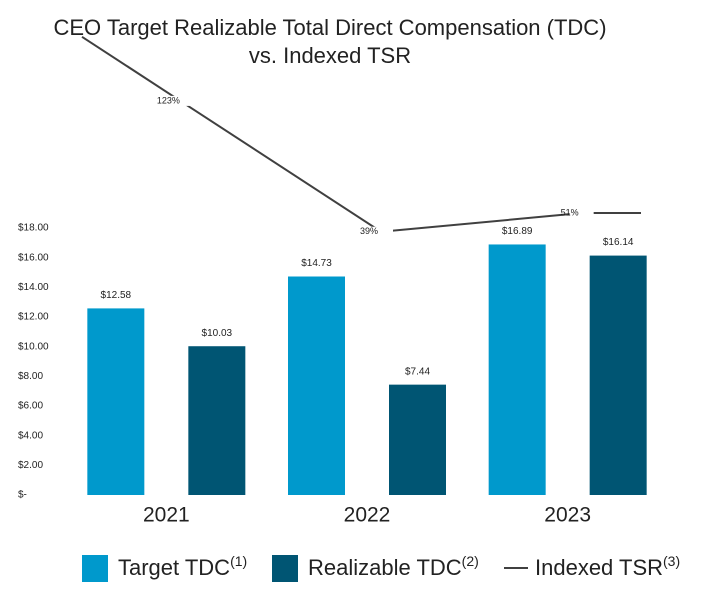 The image size is (711, 601). I want to click on legend-label: Realizable TDC(2), so click(393, 566).